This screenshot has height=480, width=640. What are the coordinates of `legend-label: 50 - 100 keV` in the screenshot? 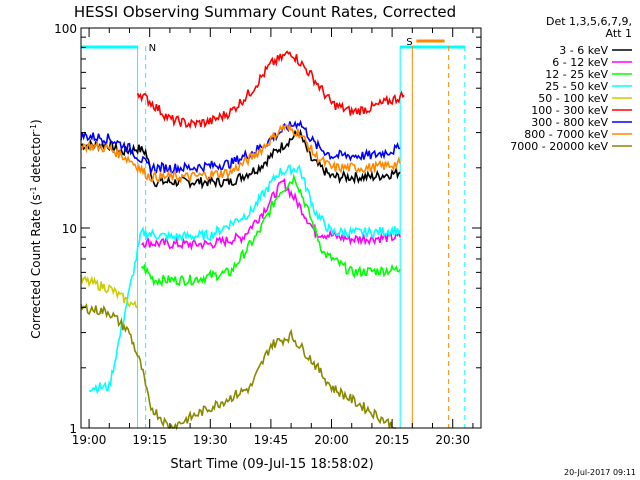 It's located at (573, 98).